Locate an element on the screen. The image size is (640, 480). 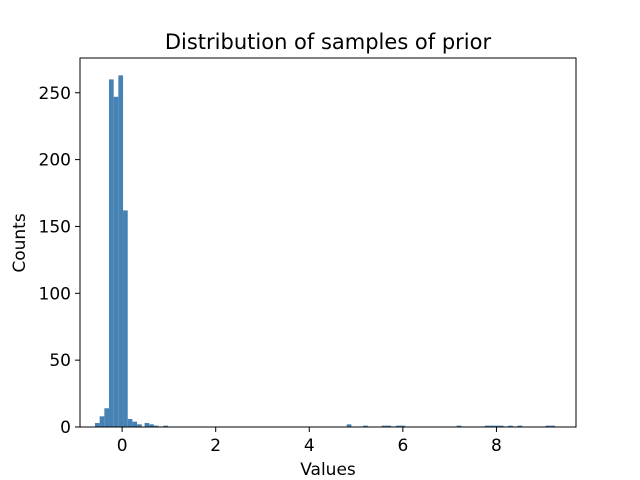
y-tick-label: 0 is located at coordinates (65, 428).